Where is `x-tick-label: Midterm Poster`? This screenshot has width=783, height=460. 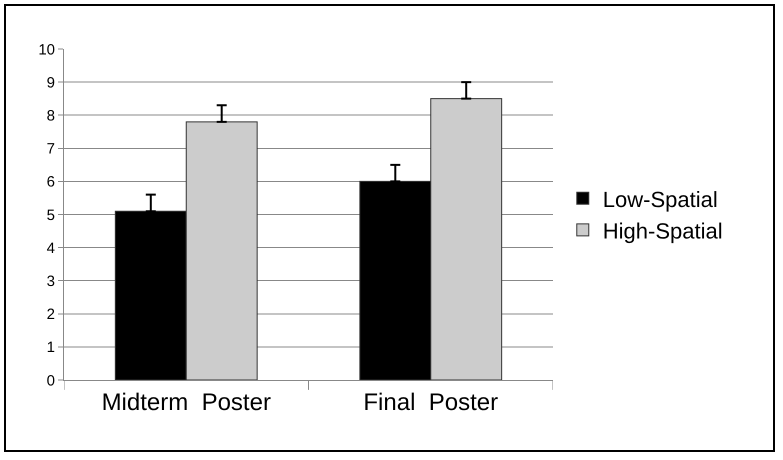
x-tick-label: Midterm Poster is located at coordinates (186, 402).